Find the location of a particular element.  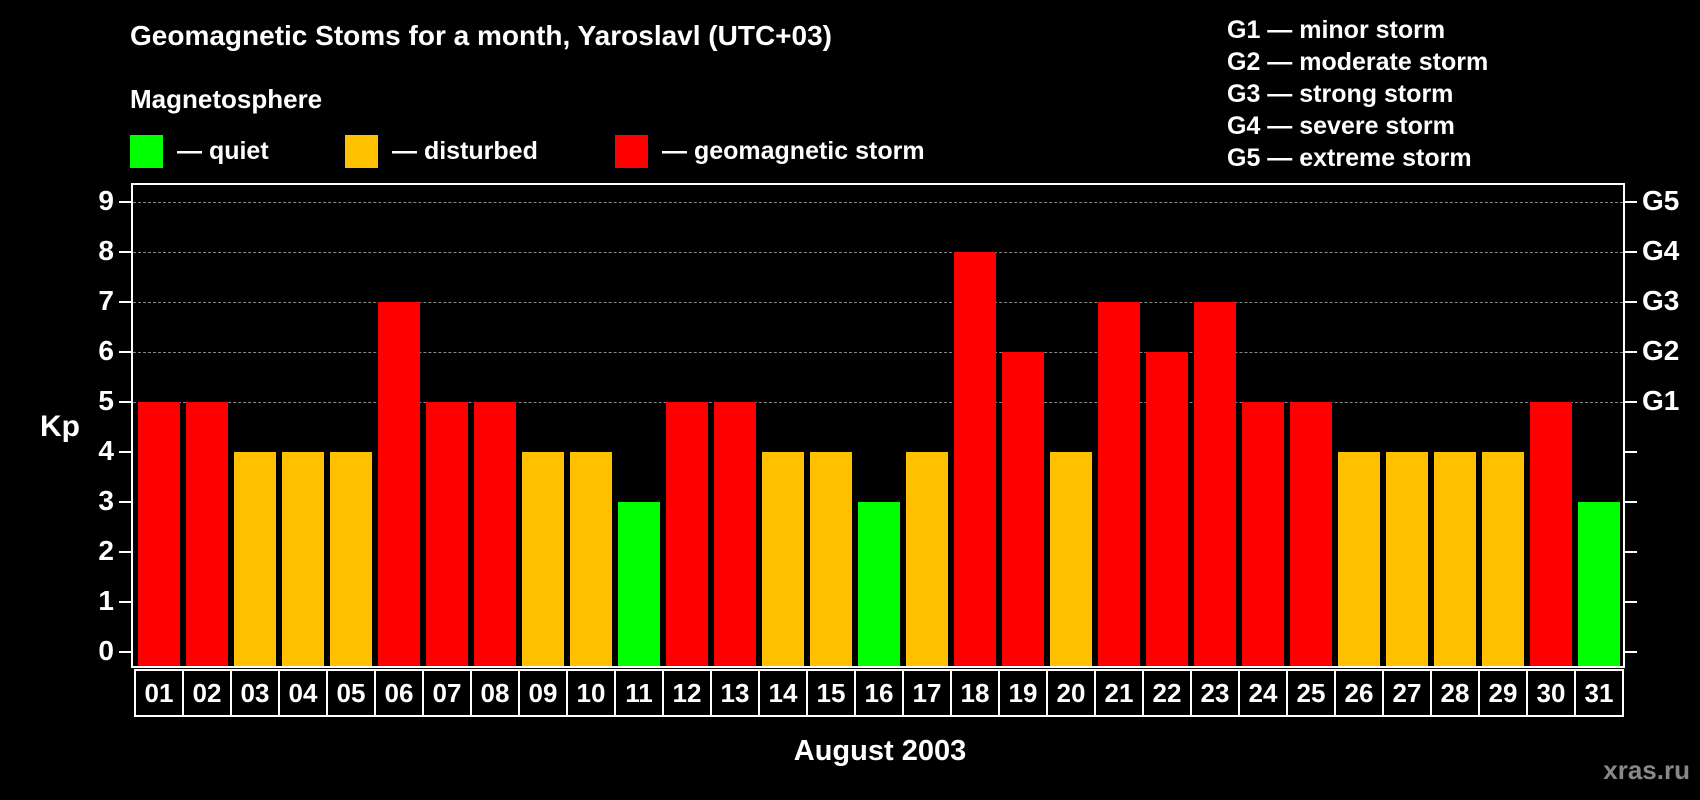

quiet-swatch-icon is located at coordinates (146, 151).